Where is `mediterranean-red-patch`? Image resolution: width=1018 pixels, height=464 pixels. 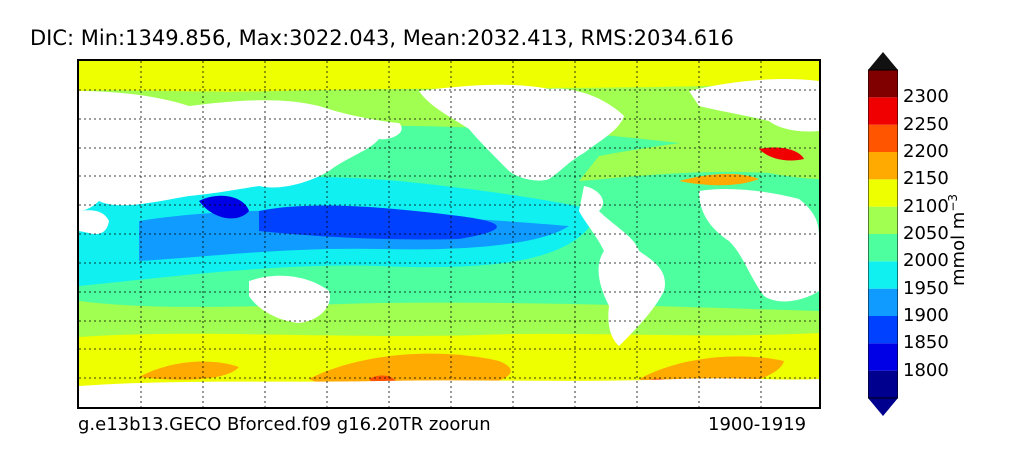 mediterranean-red-patch is located at coordinates (781, 154).